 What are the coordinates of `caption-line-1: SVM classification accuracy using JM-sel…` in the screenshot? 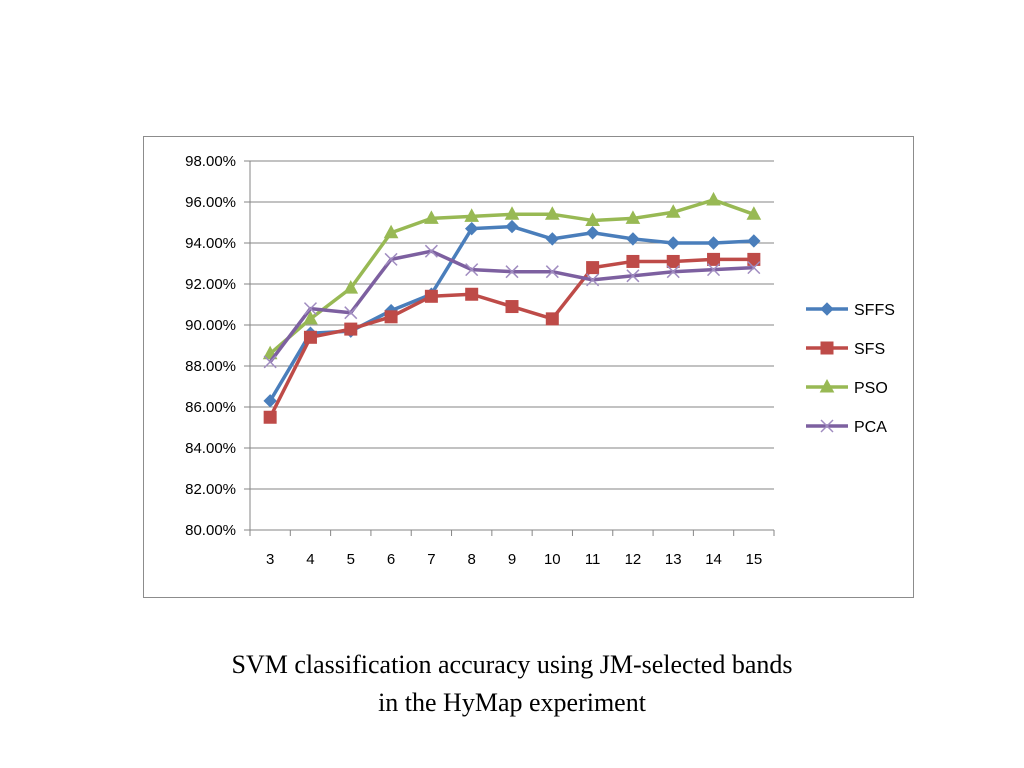 It's located at (512, 664).